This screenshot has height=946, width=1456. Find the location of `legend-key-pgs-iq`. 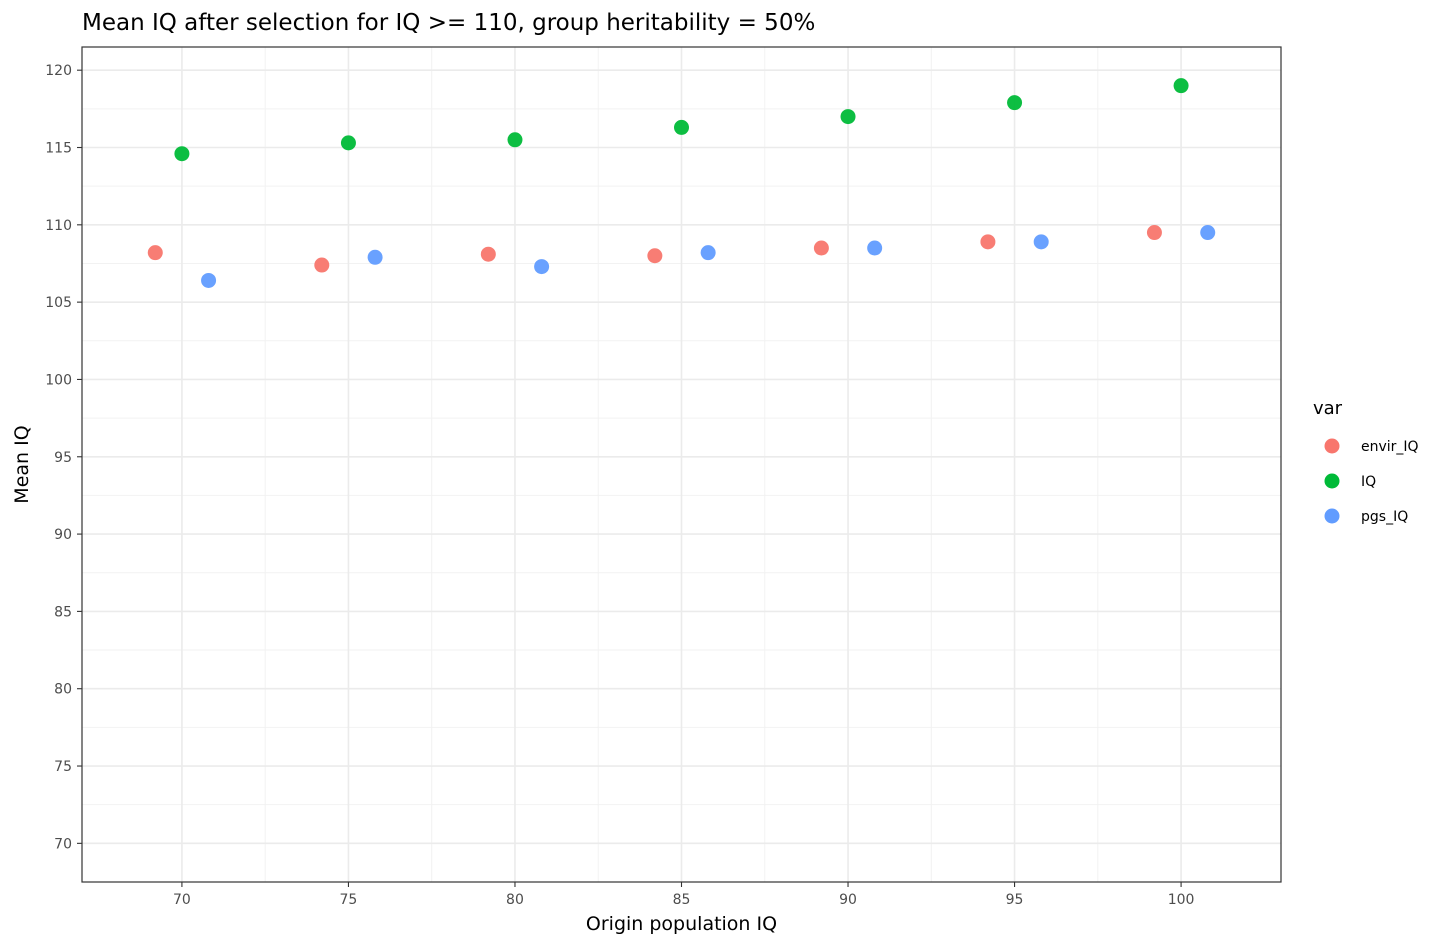

legend-key-pgs-iq is located at coordinates (1332, 516).